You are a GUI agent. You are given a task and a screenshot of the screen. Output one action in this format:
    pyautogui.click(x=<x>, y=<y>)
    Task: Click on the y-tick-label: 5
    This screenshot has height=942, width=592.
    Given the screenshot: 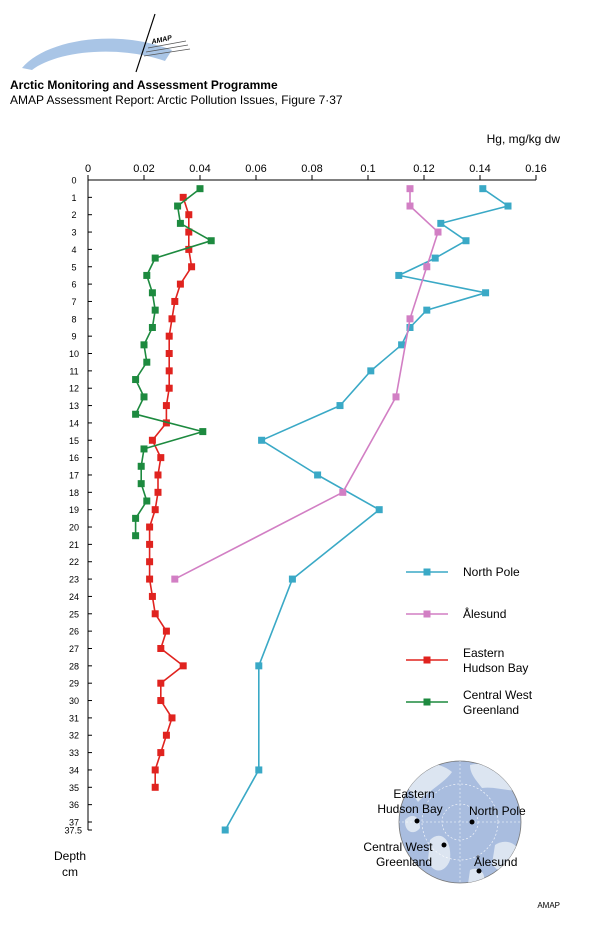 What is the action you would take?
    pyautogui.click(x=73, y=267)
    